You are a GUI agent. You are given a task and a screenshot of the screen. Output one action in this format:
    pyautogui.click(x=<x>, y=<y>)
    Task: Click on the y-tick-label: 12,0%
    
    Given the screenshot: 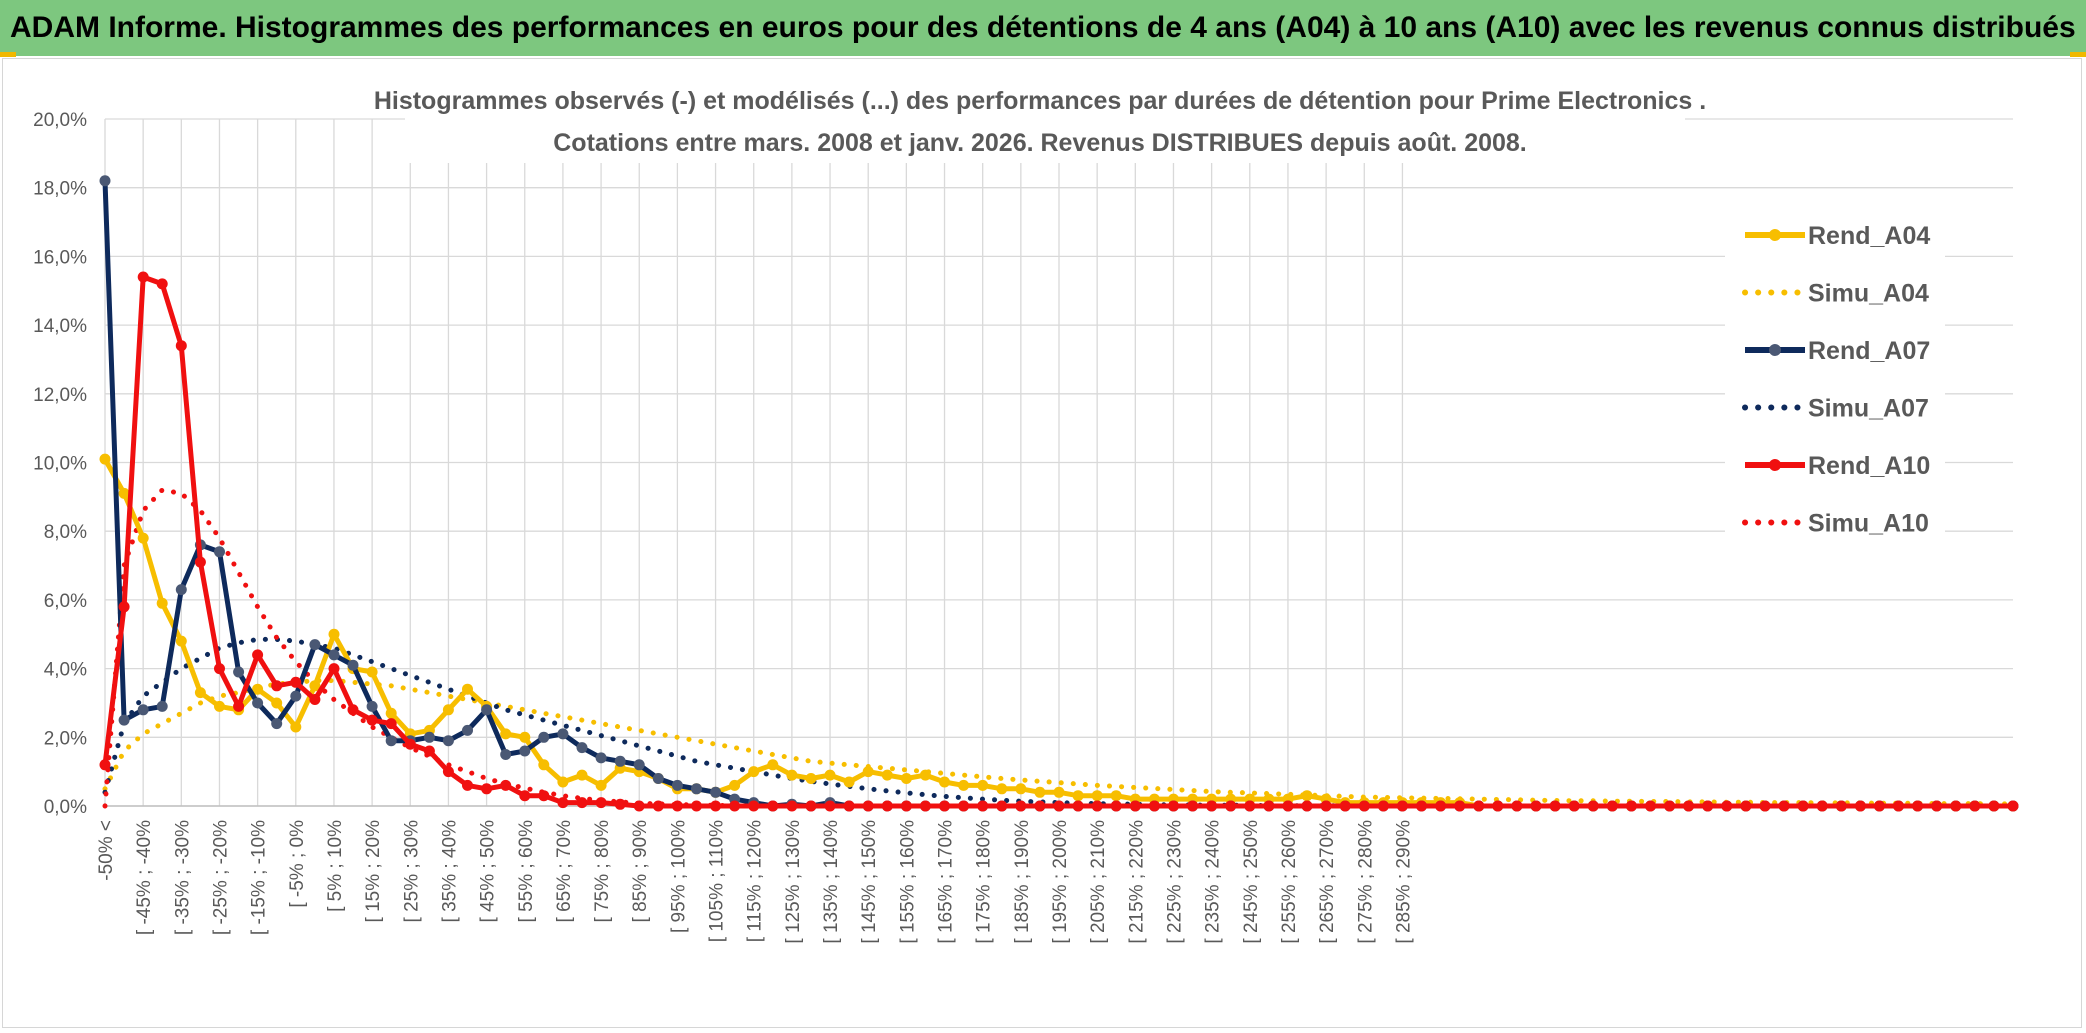 What is the action you would take?
    pyautogui.click(x=60, y=395)
    